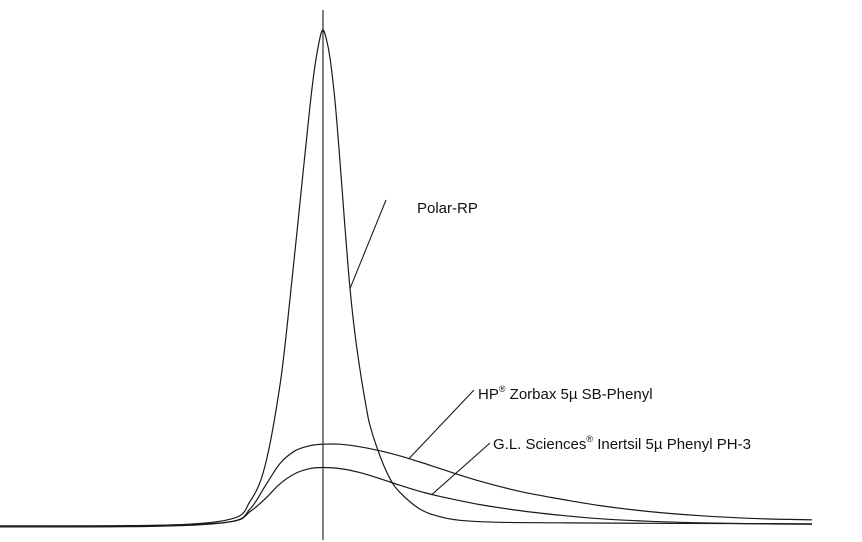 The width and height of the screenshot is (862, 542). I want to click on zorbax-sb-phenyl-curve, so click(406, 485).